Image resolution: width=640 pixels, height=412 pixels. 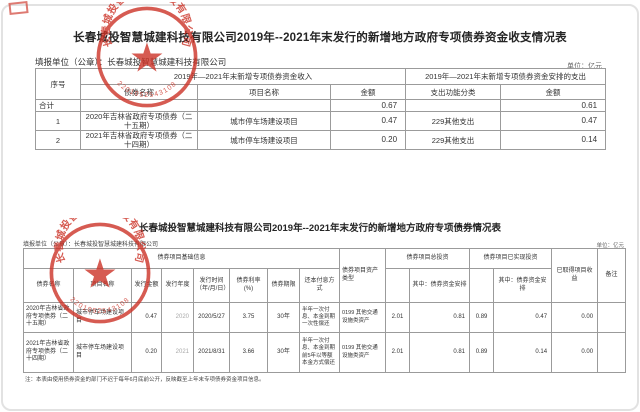 What do you see at coordinates (58, 84) in the screenshot?
I see `header-seq: 序号` at bounding box center [58, 84].